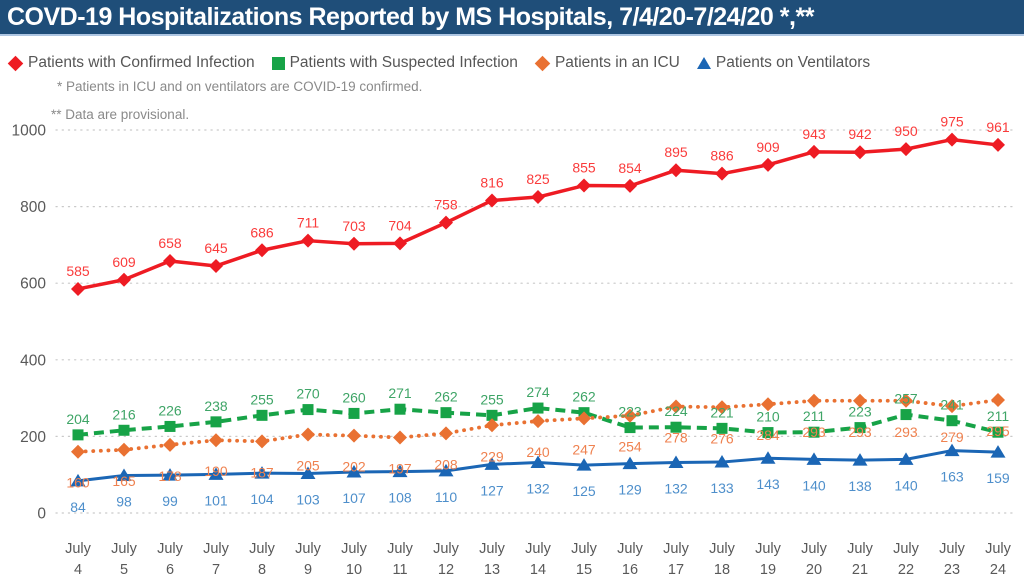 Image resolution: width=1024 pixels, height=586 pixels. I want to click on svg-text: 104, so click(262, 499).